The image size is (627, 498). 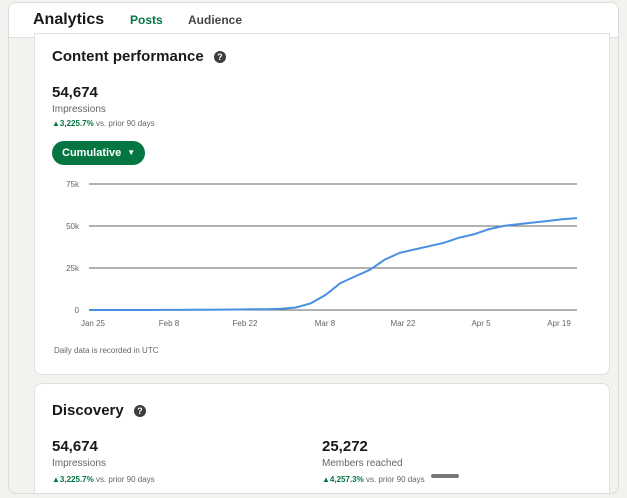 I want to click on x-tick-label: Feb 8, so click(x=169, y=323).